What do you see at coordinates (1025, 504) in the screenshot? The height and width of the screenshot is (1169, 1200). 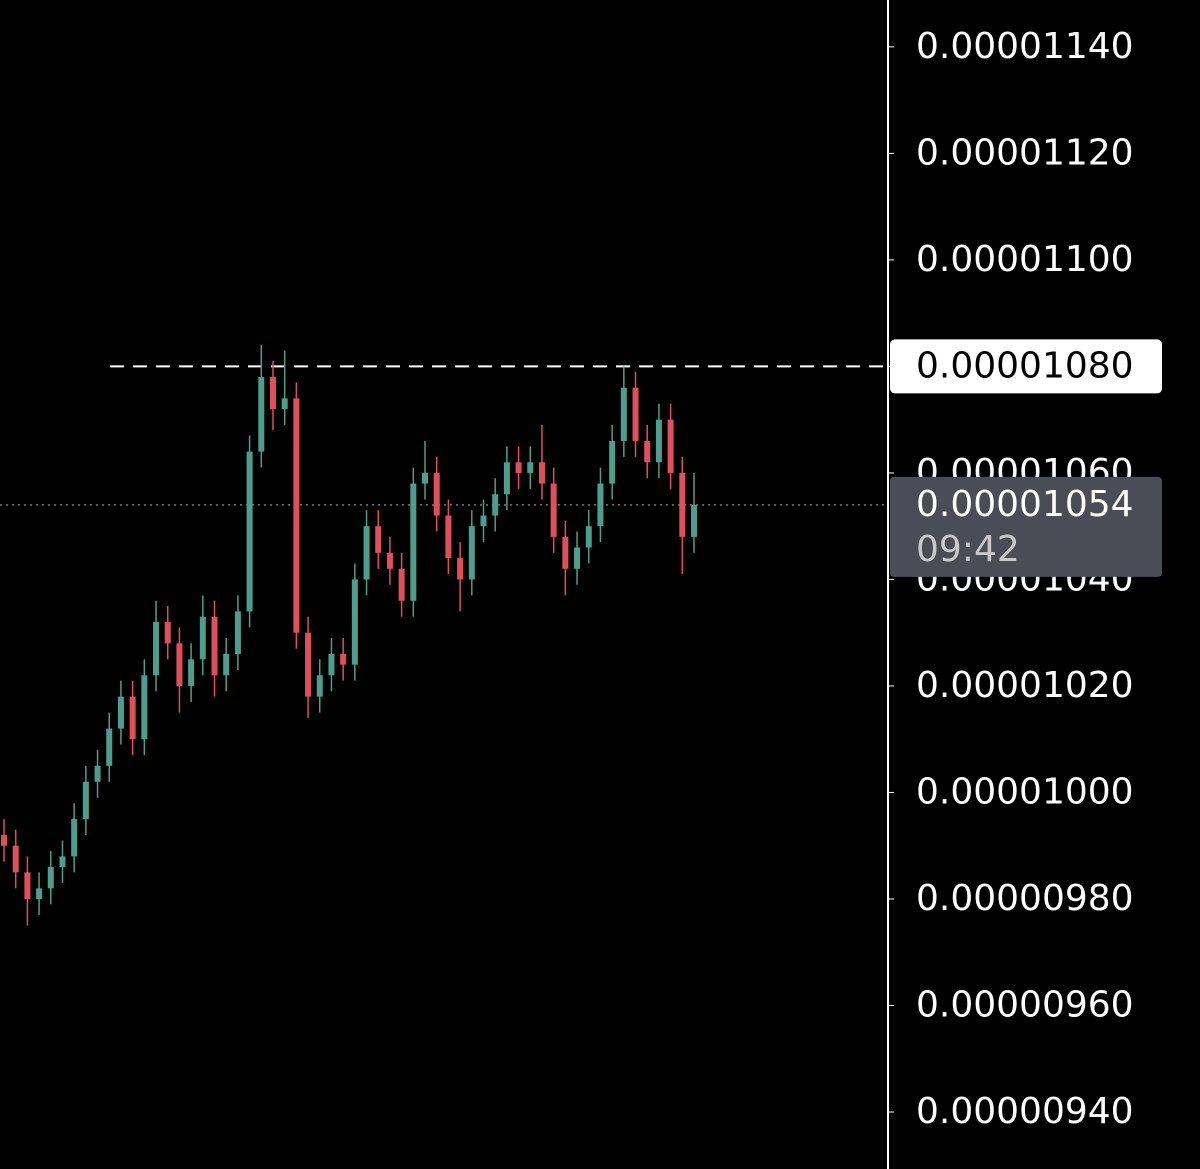 I see `last-price-label: 0.00001054` at bounding box center [1025, 504].